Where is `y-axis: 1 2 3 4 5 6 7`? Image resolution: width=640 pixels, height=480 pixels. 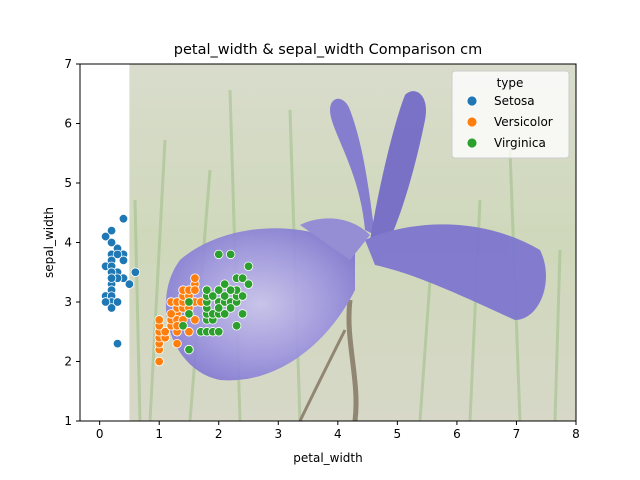 y-axis: 1 2 3 4 5 6 7 is located at coordinates (72, 242).